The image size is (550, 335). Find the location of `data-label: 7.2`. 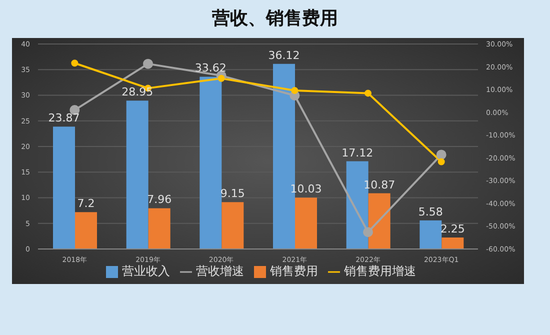

data-label: 7.2 is located at coordinates (86, 203).